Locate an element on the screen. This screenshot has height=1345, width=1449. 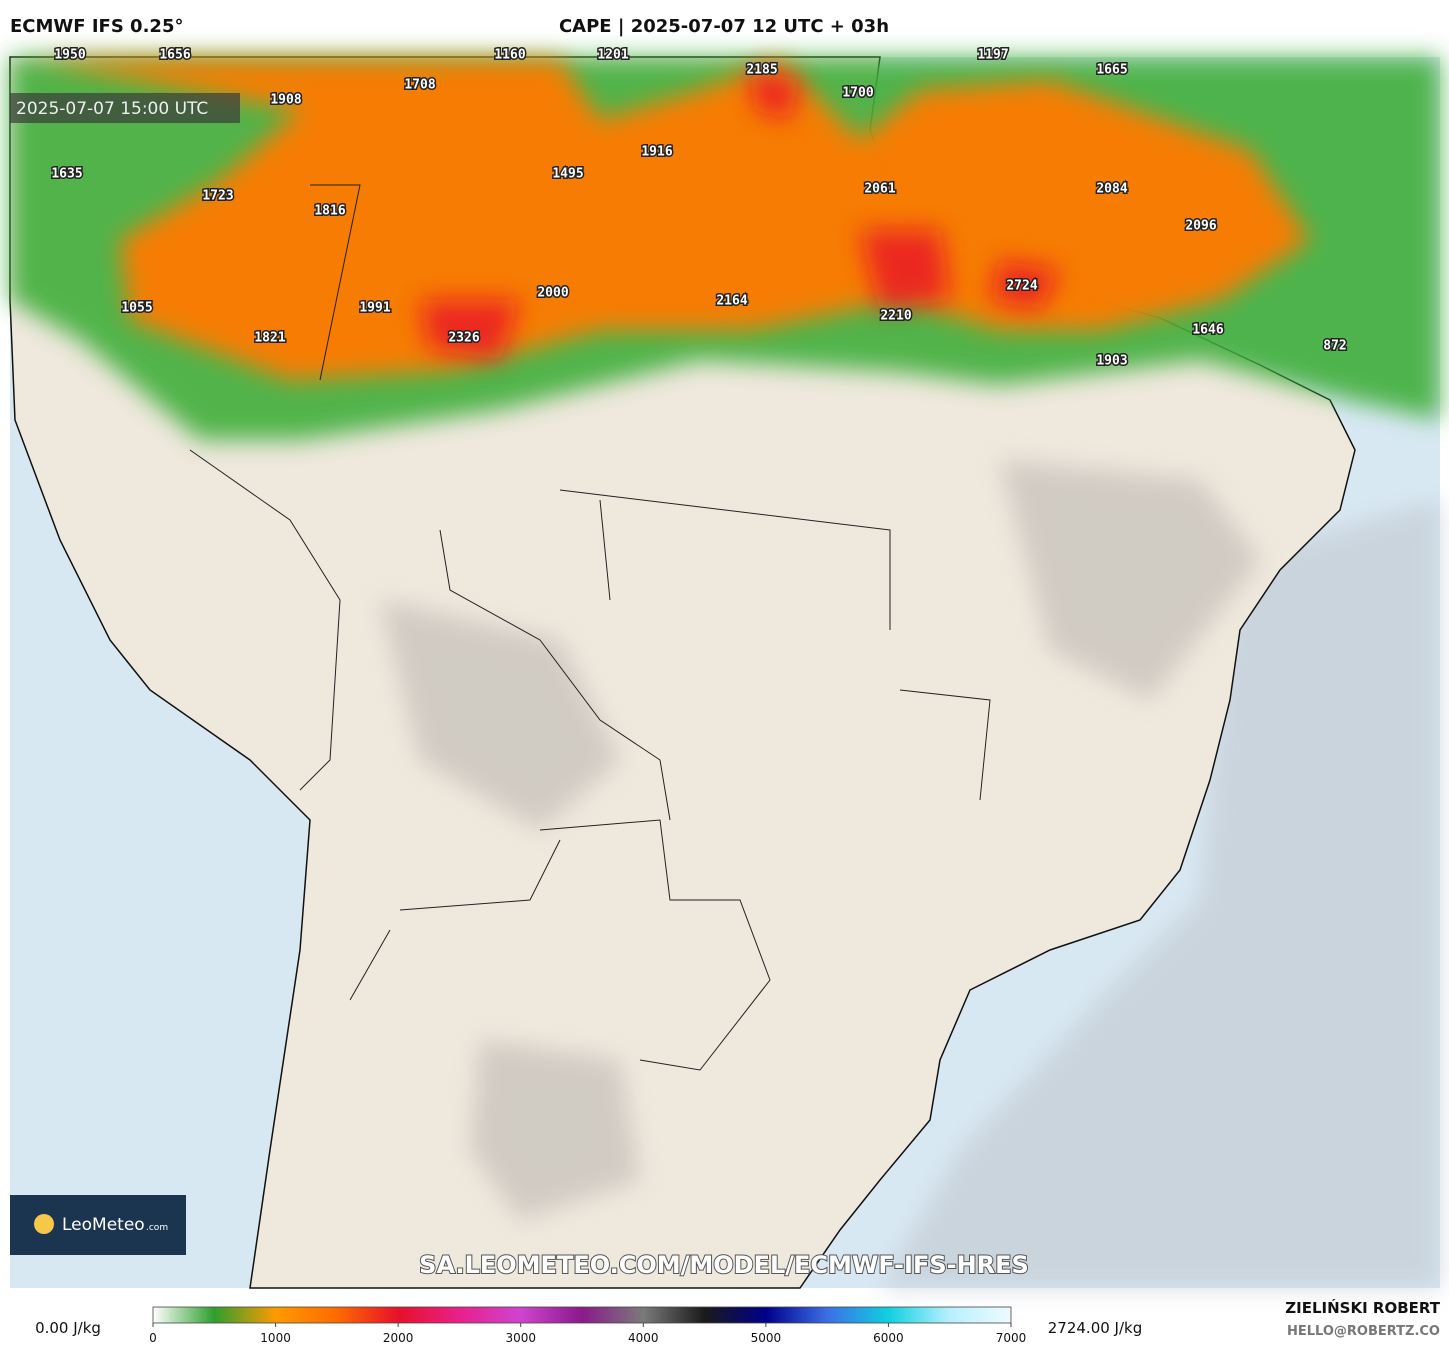
point-value: 2084 is located at coordinates (1111, 189).